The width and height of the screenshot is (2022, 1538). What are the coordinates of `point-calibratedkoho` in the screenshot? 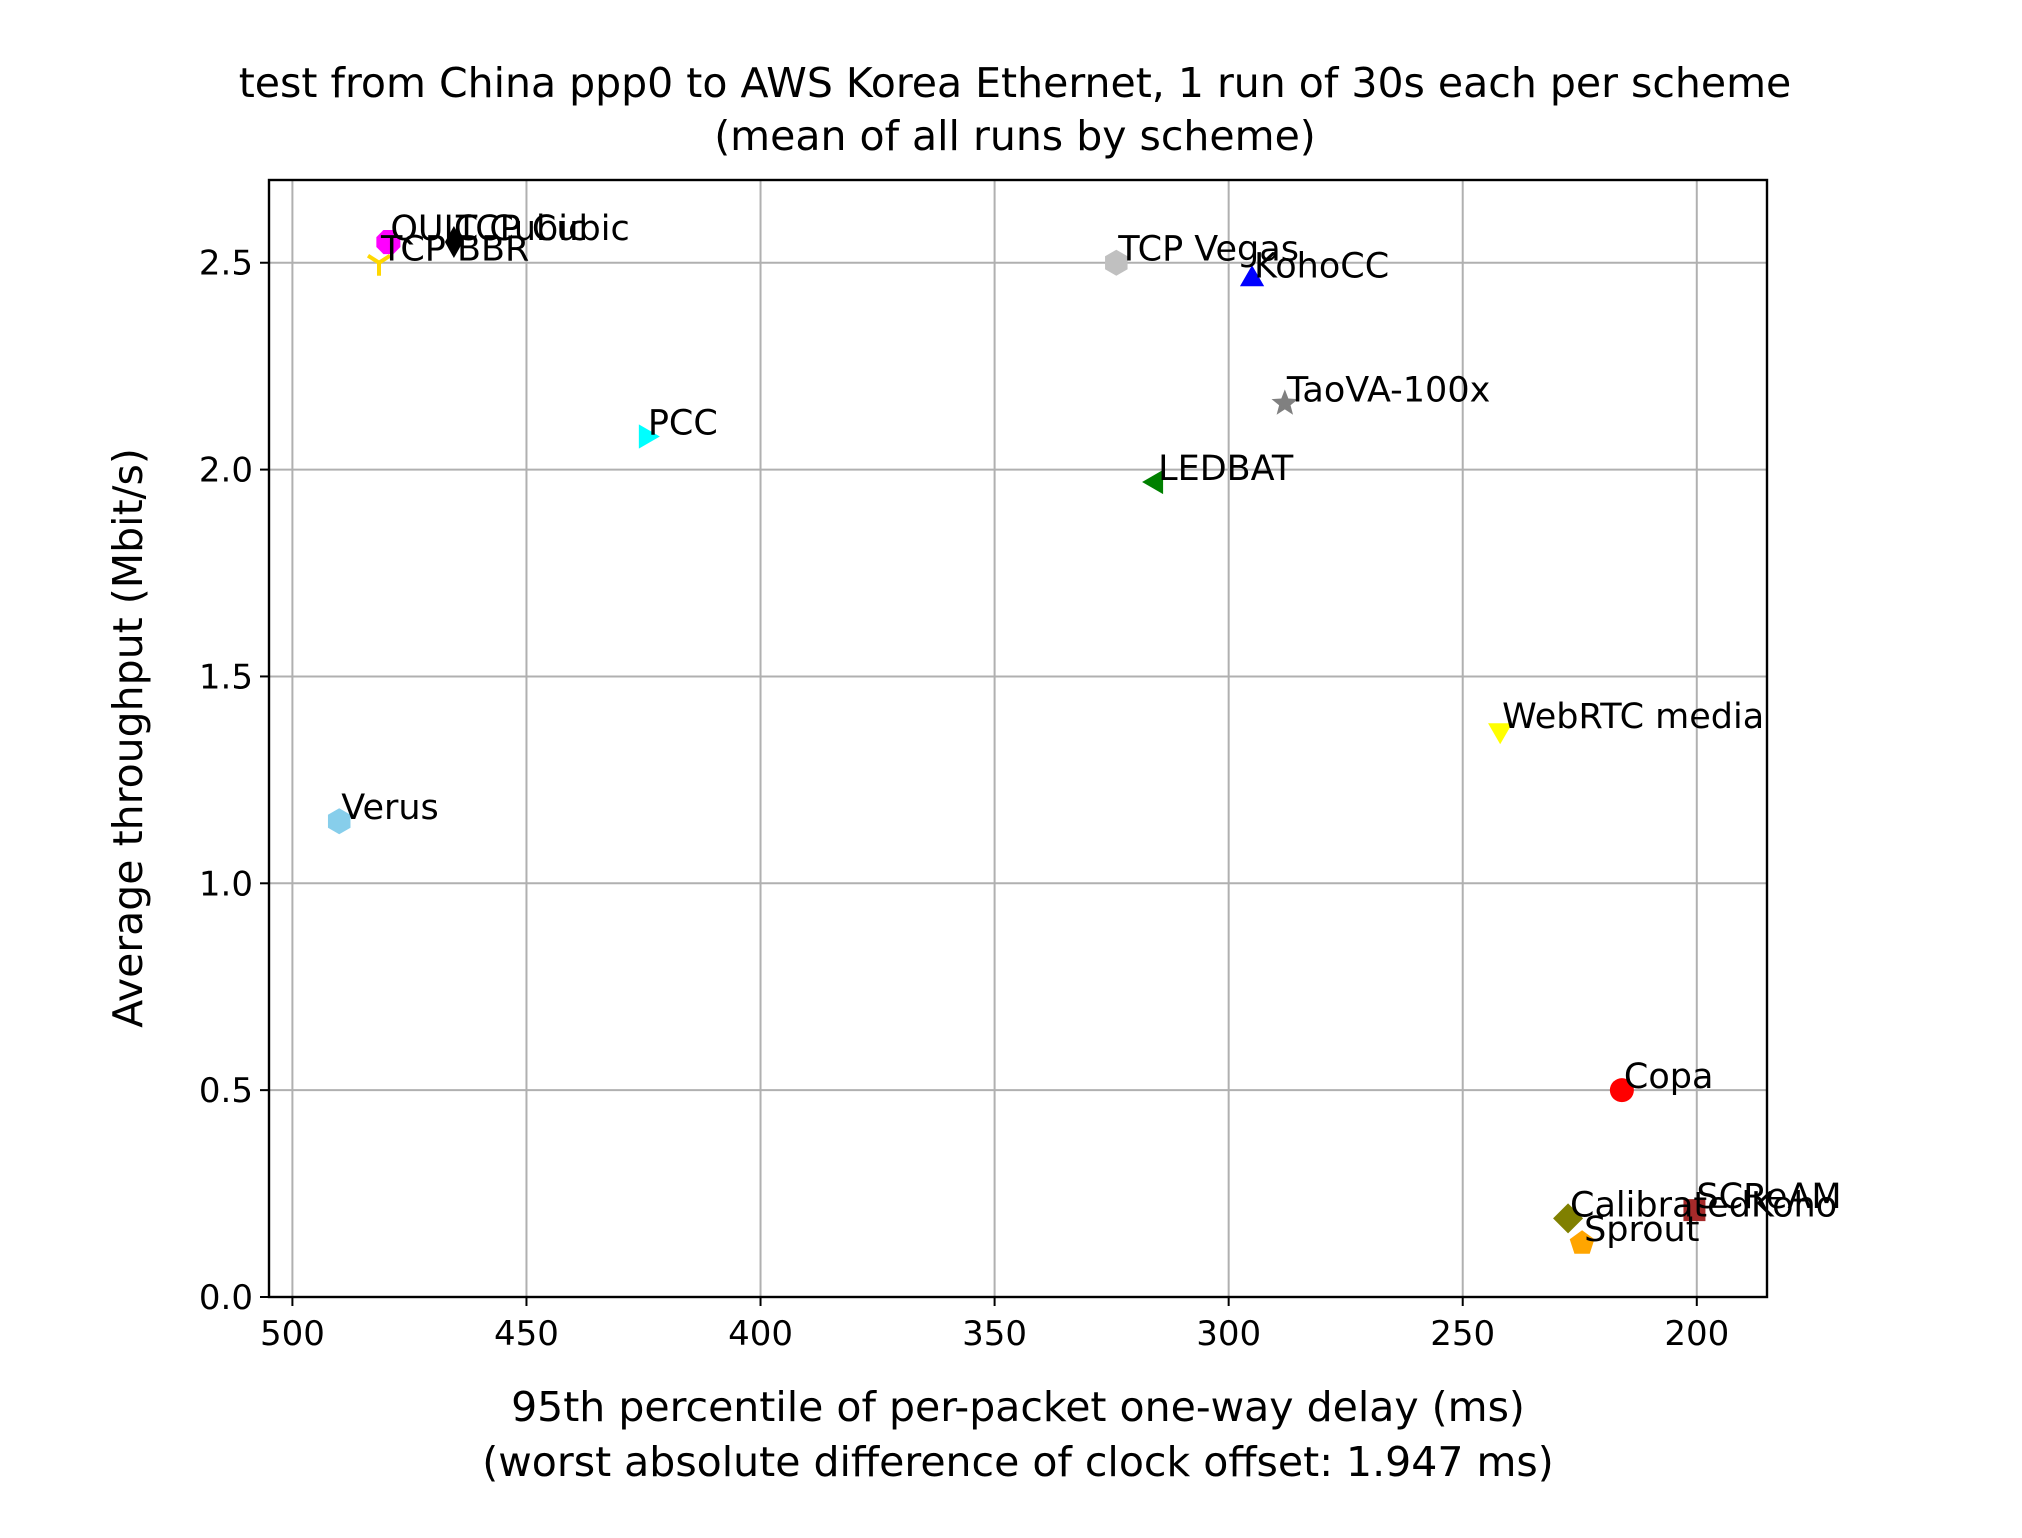 It's located at (1568, 1218).